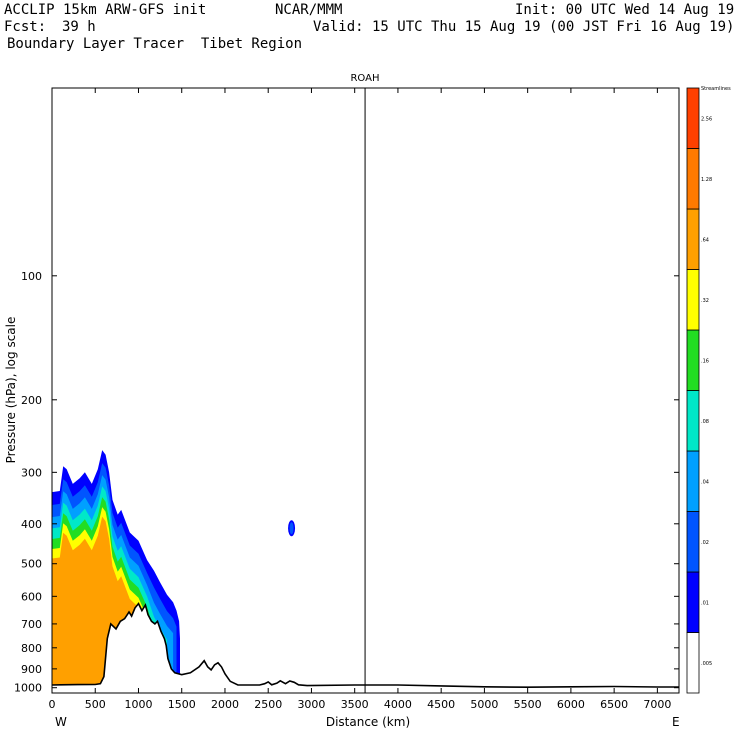 This screenshot has width=740, height=740. What do you see at coordinates (31, 276) in the screenshot?
I see `y-tick-label: 100` at bounding box center [31, 276].